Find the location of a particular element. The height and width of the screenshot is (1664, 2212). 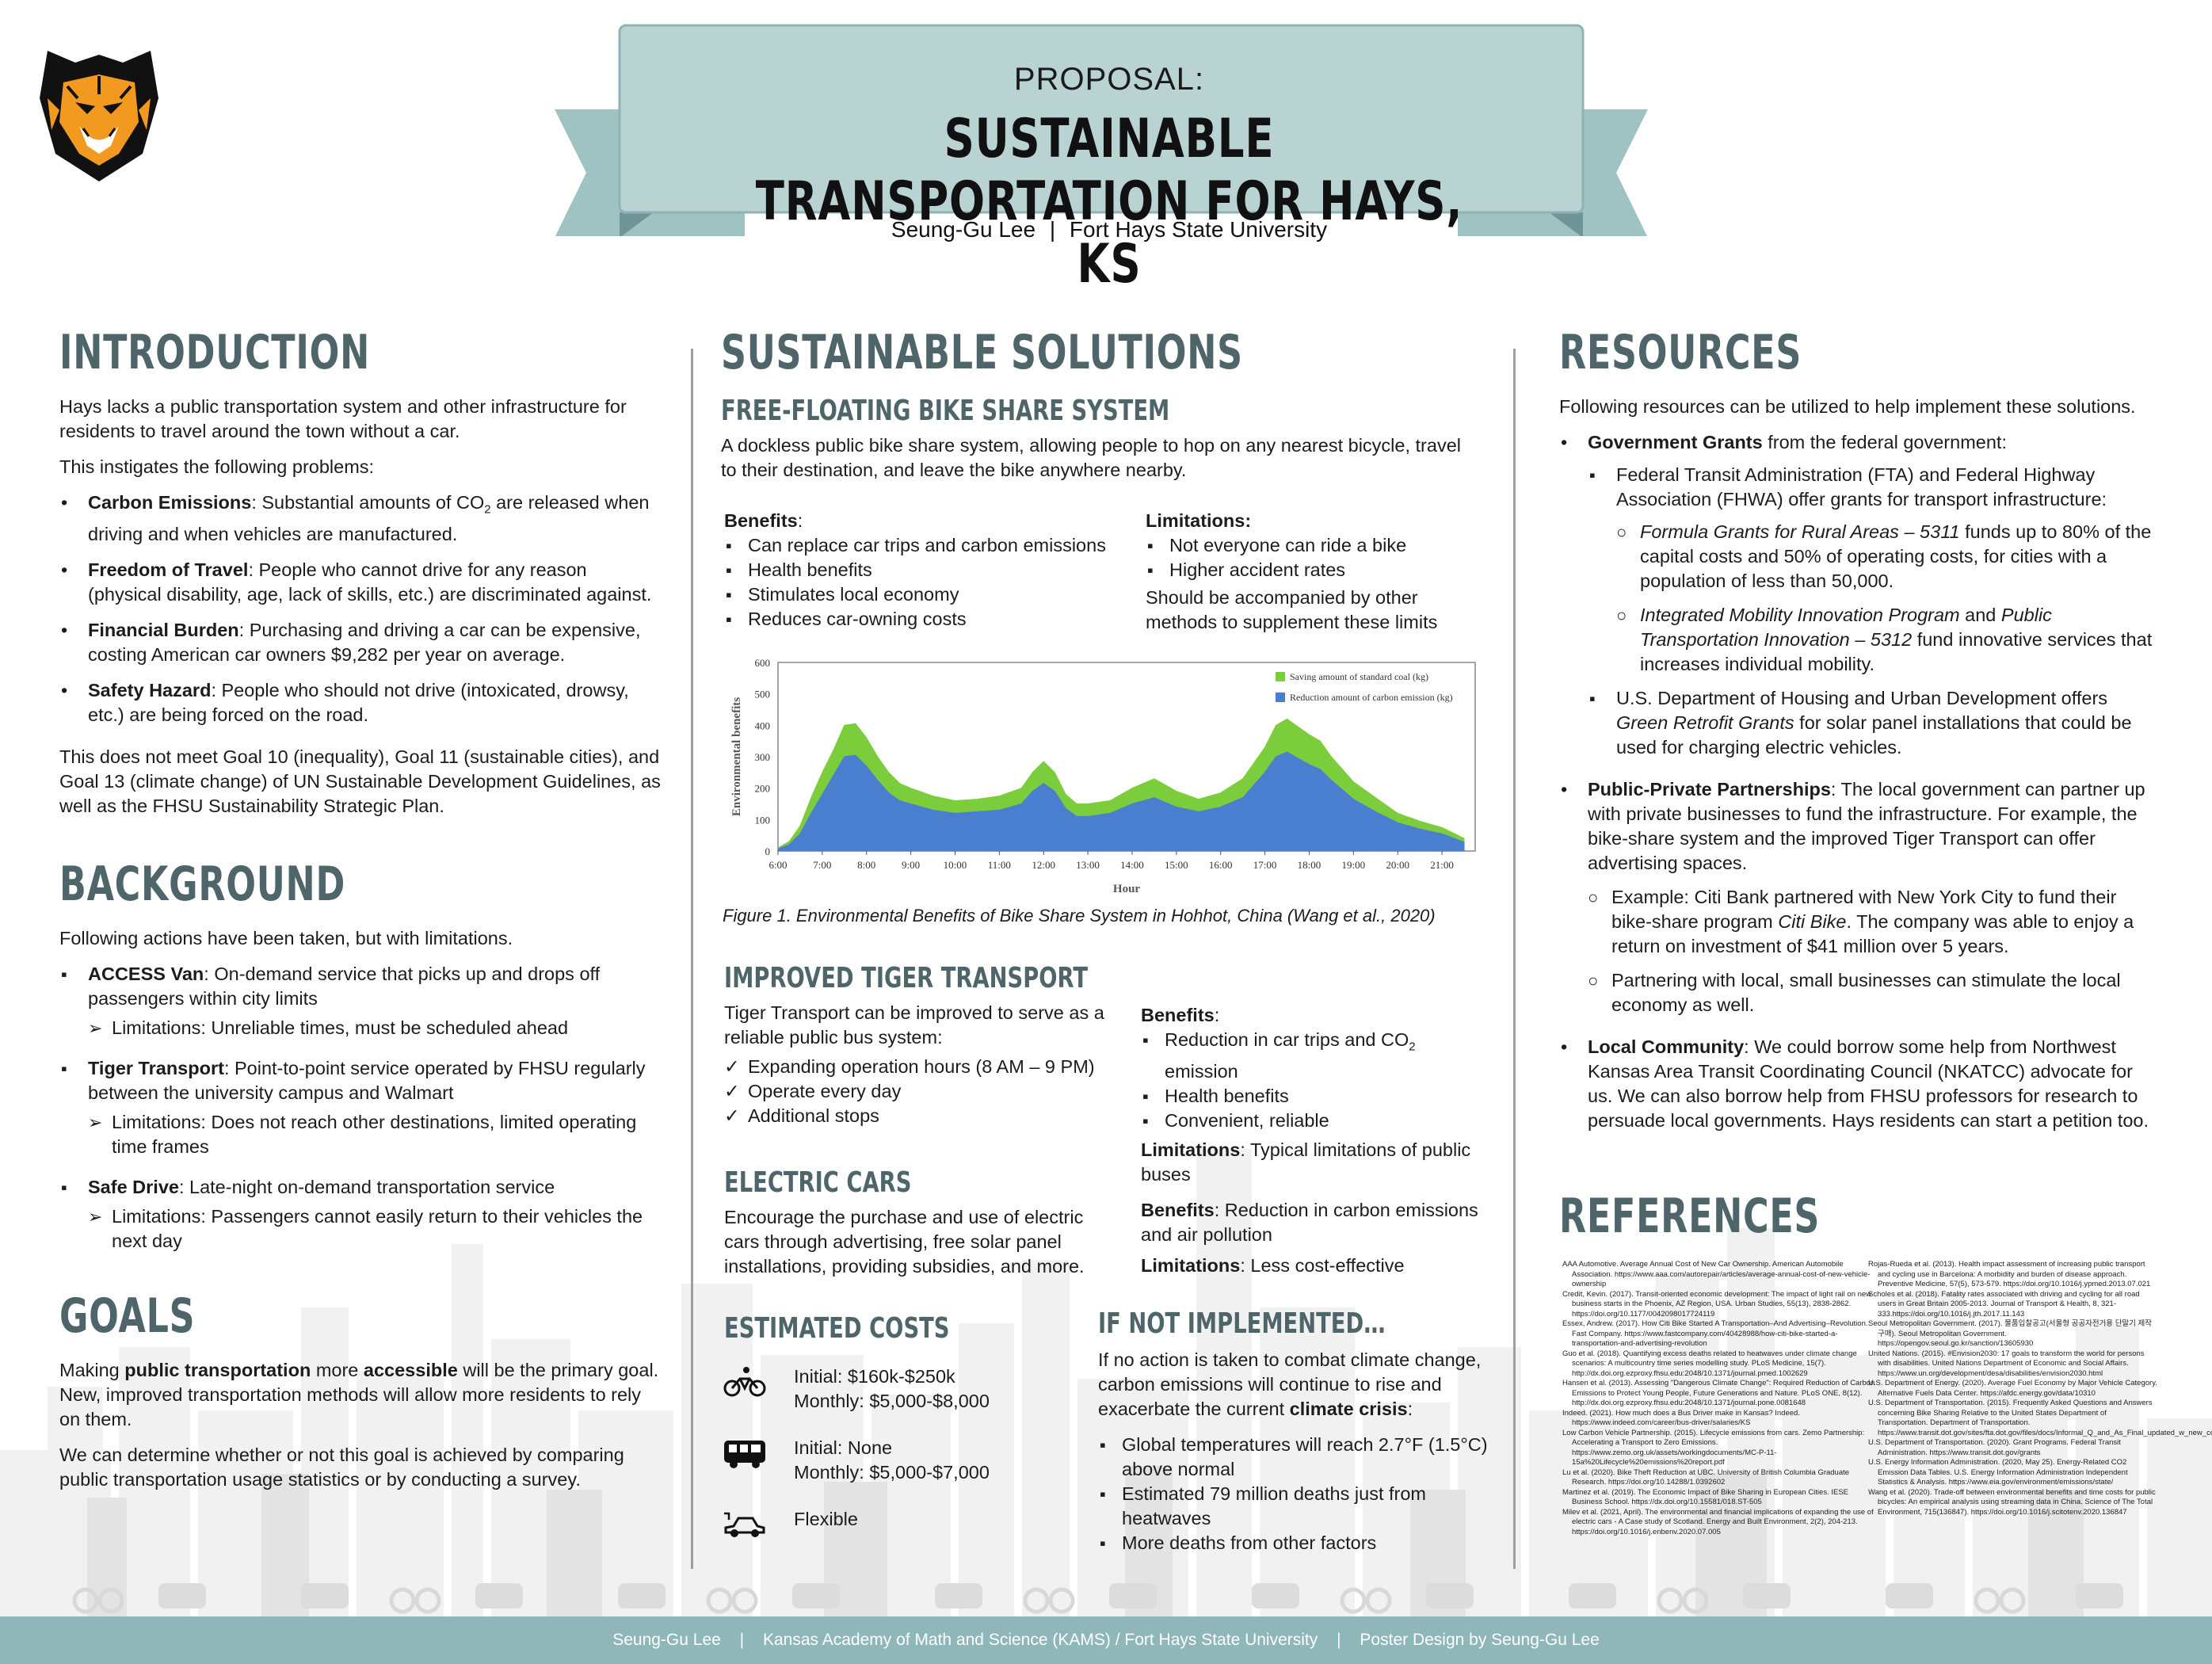

list-item: Additional stops is located at coordinates (922, 1116).